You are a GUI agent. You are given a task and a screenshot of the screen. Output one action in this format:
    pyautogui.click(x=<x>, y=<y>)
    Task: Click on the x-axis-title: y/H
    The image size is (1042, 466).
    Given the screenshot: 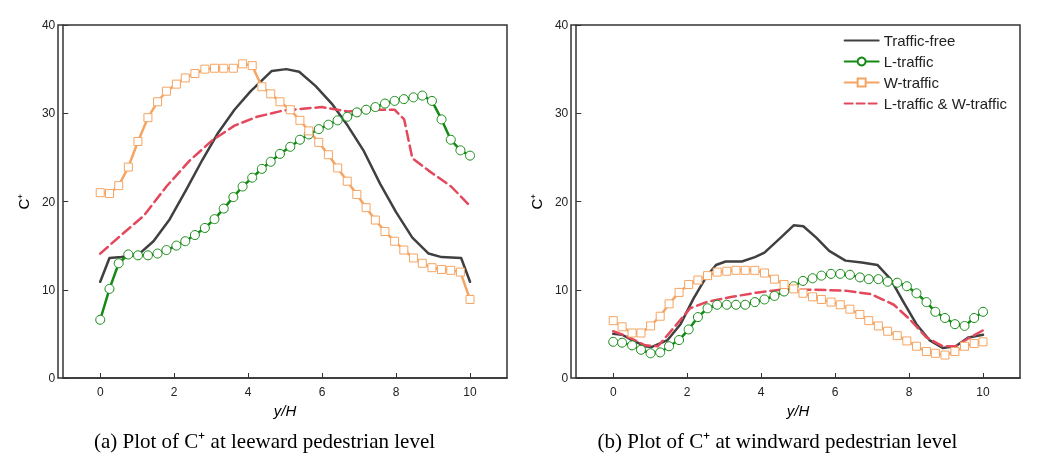 What is the action you would take?
    pyautogui.click(x=284, y=410)
    